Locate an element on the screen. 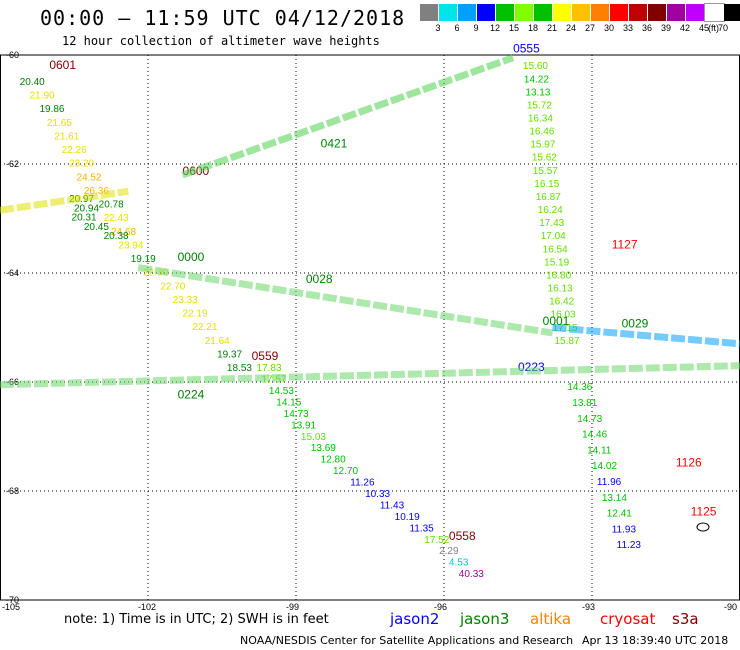 This screenshot has width=740, height=650. wave-height-value: 22.70 is located at coordinates (172, 286).